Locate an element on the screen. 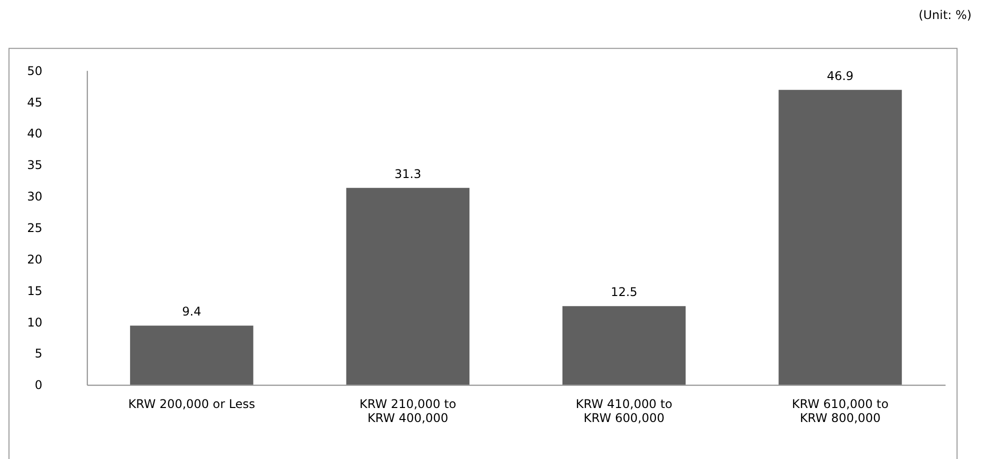  y-tick-label: 10 is located at coordinates (34, 322).